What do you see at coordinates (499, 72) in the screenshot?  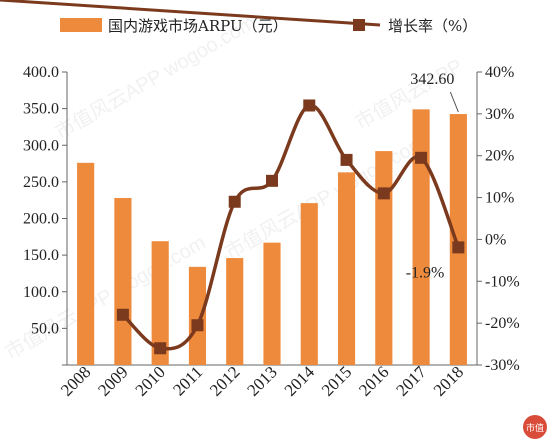 I see `right-tick-label: 40%` at bounding box center [499, 72].